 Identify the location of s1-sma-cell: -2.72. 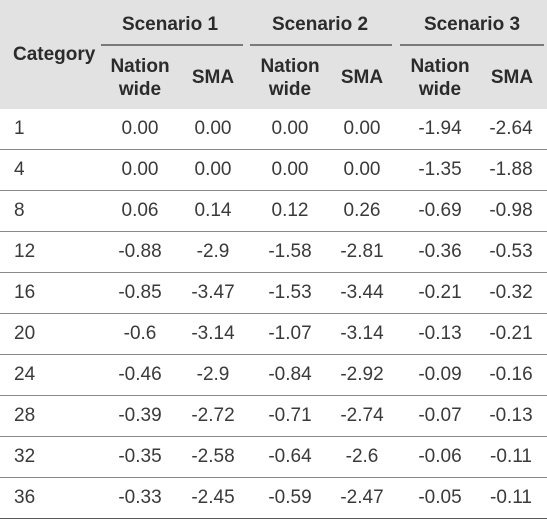
(213, 415).